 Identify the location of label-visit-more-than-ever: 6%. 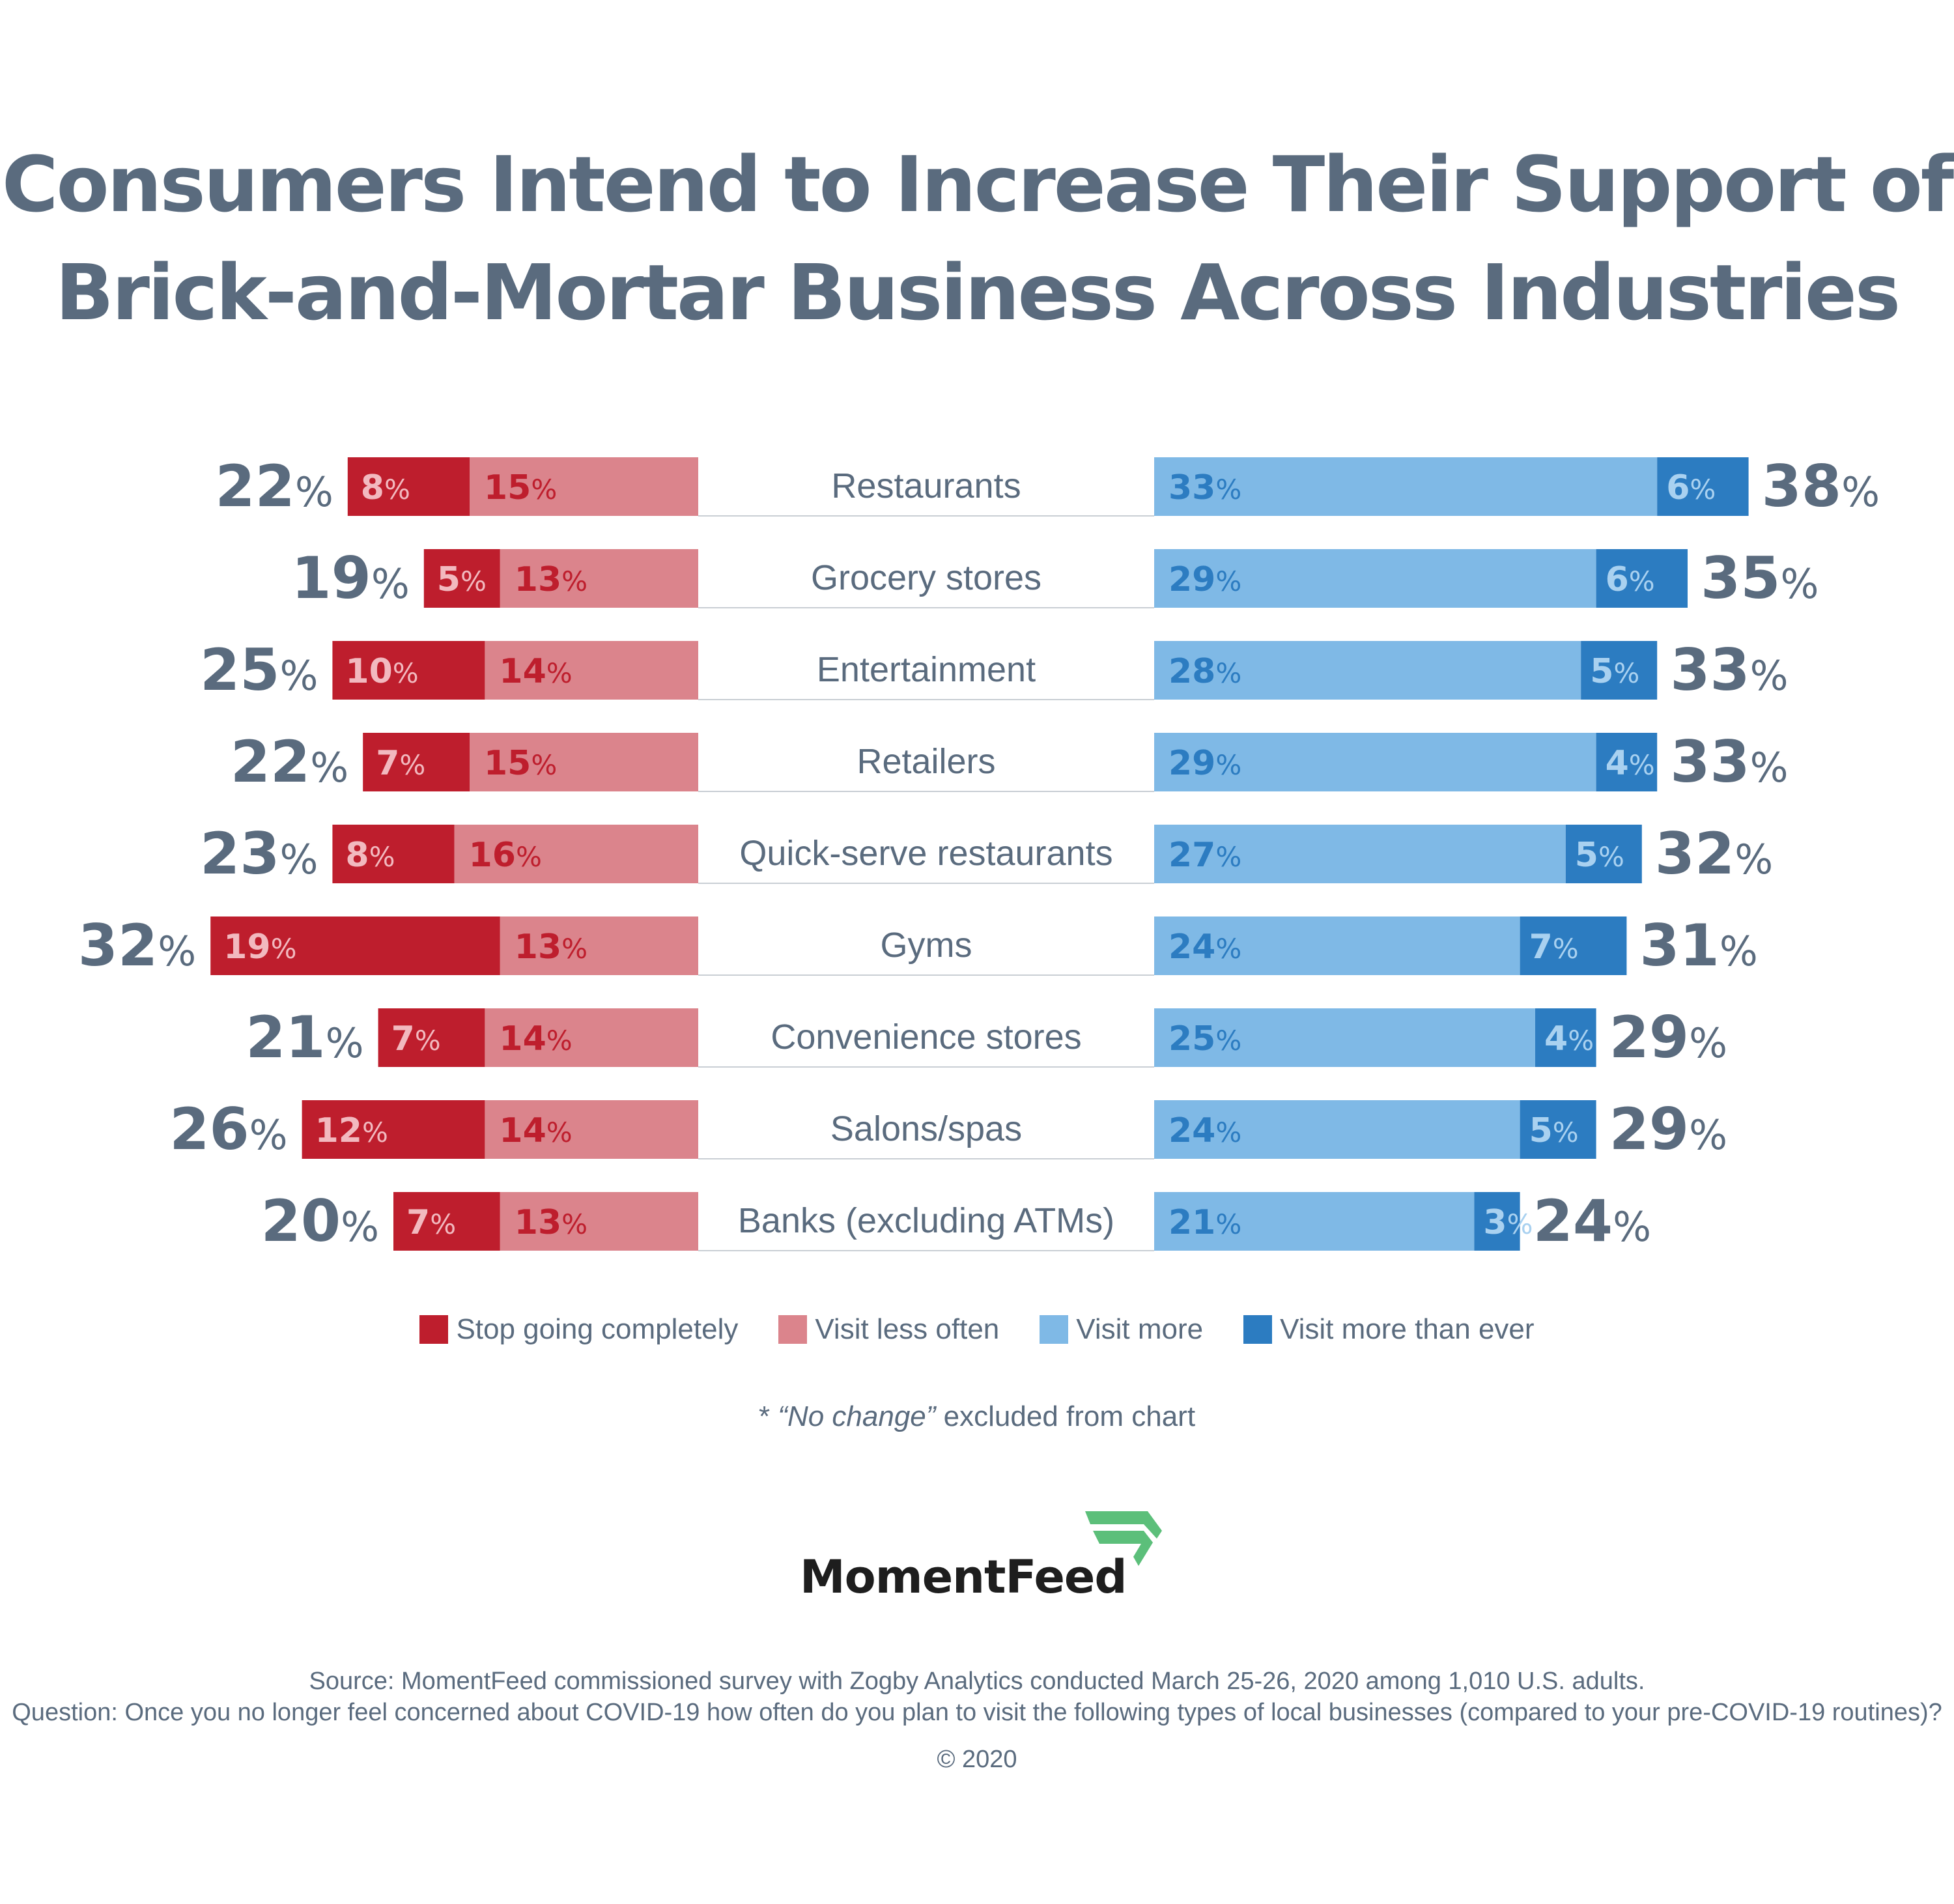
(1630, 580).